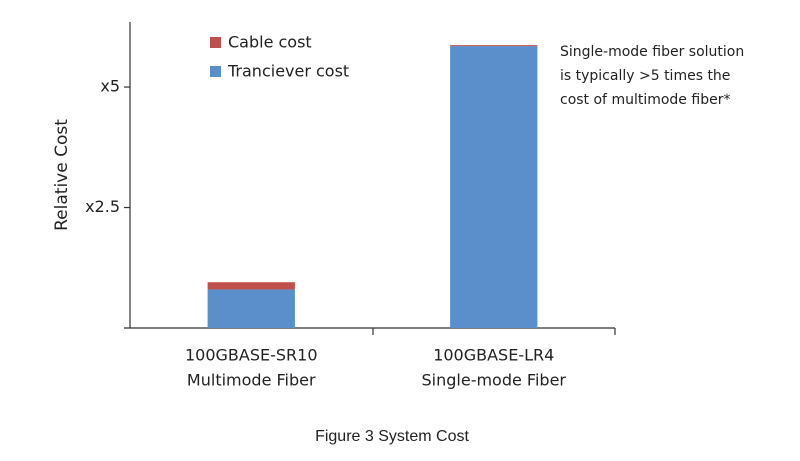 The width and height of the screenshot is (800, 461). I want to click on x-tick-label: 100GBASE-LR4, so click(493, 355).